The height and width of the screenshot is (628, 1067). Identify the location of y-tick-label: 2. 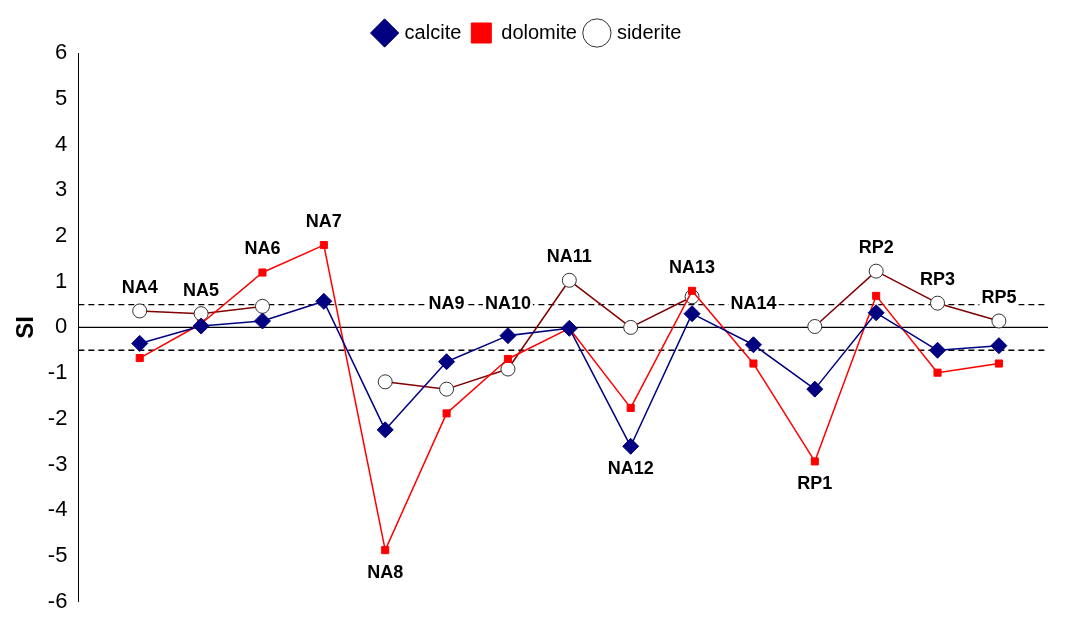
(61, 234).